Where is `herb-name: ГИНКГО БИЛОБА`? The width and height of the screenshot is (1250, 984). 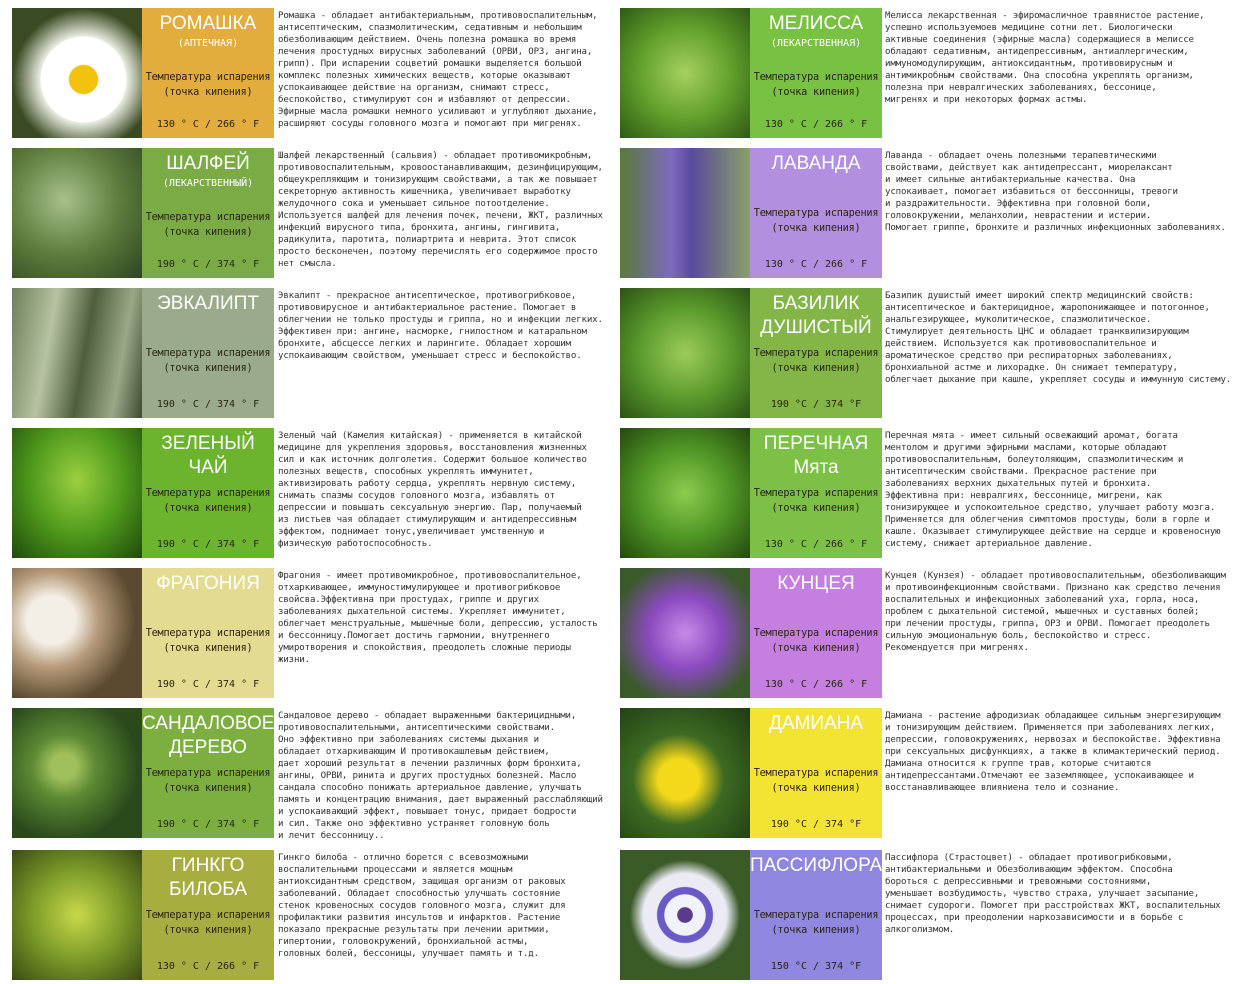
herb-name: ГИНКГО БИЛОБА is located at coordinates (208, 877).